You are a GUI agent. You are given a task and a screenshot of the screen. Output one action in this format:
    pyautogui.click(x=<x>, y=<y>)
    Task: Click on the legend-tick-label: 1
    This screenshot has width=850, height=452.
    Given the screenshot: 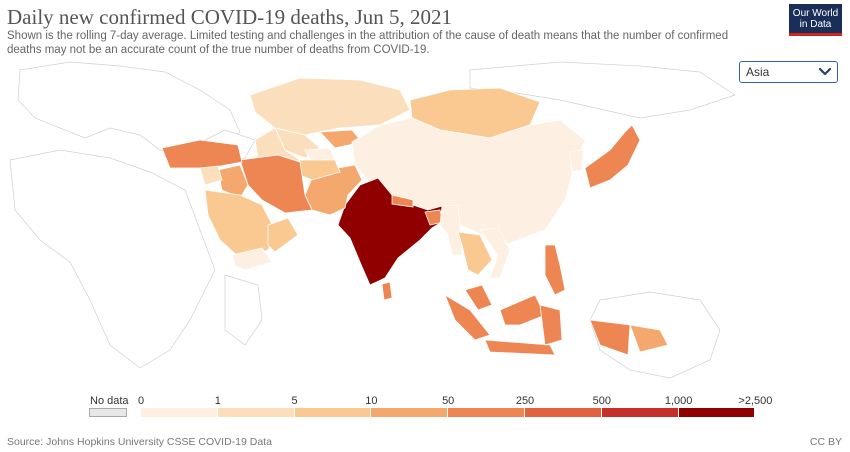 What is the action you would take?
    pyautogui.click(x=217, y=401)
    